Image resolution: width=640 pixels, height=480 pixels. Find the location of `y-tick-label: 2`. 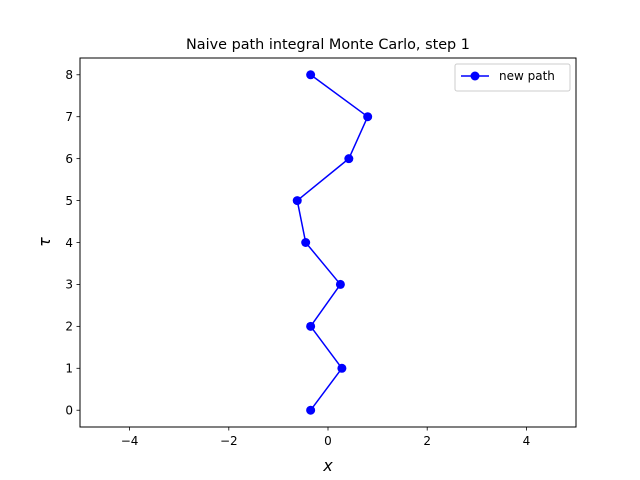

y-tick-label: 2 is located at coordinates (69, 327).